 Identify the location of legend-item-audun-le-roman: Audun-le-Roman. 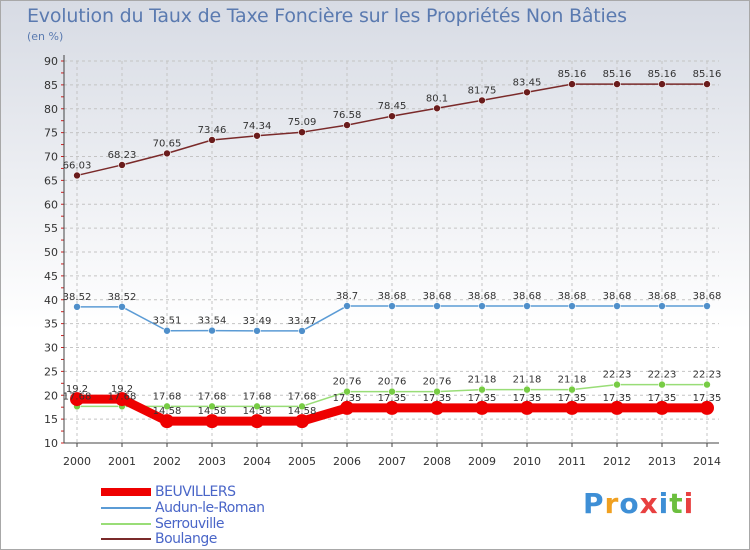
(221, 508).